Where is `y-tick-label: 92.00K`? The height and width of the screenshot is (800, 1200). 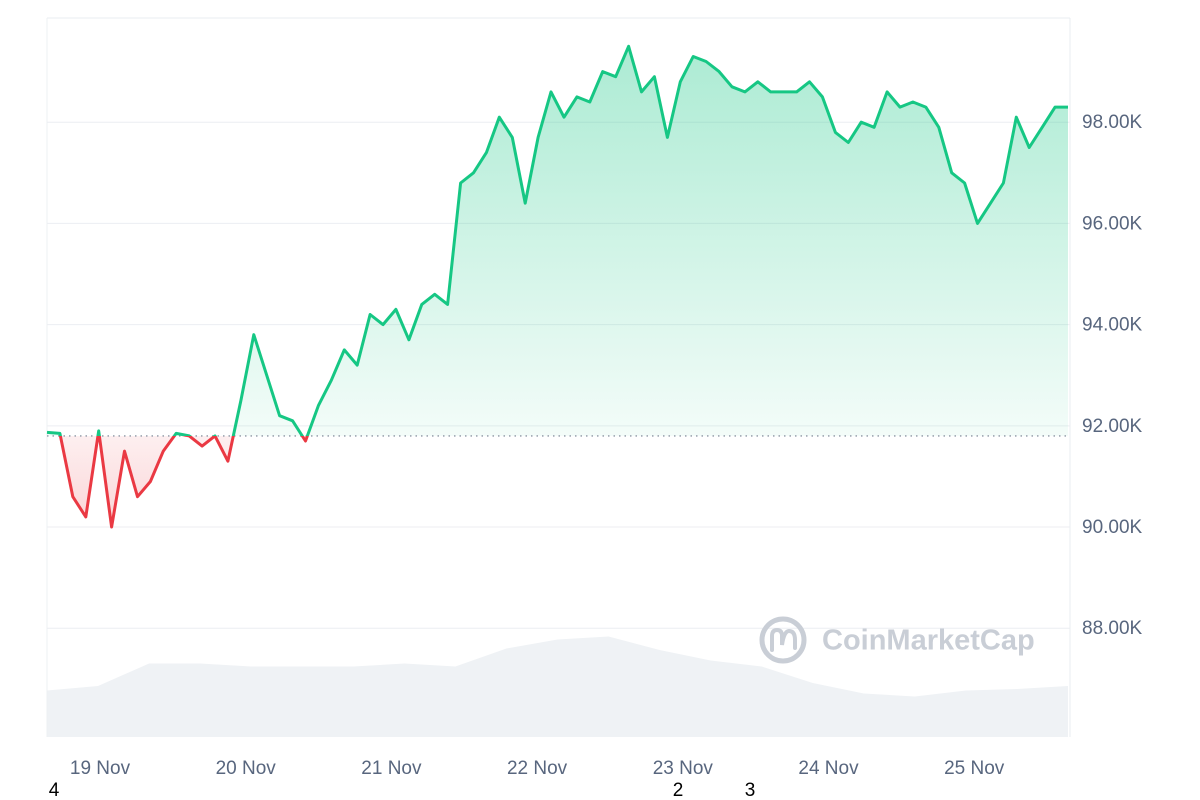
y-tick-label: 92.00K is located at coordinates (1112, 426).